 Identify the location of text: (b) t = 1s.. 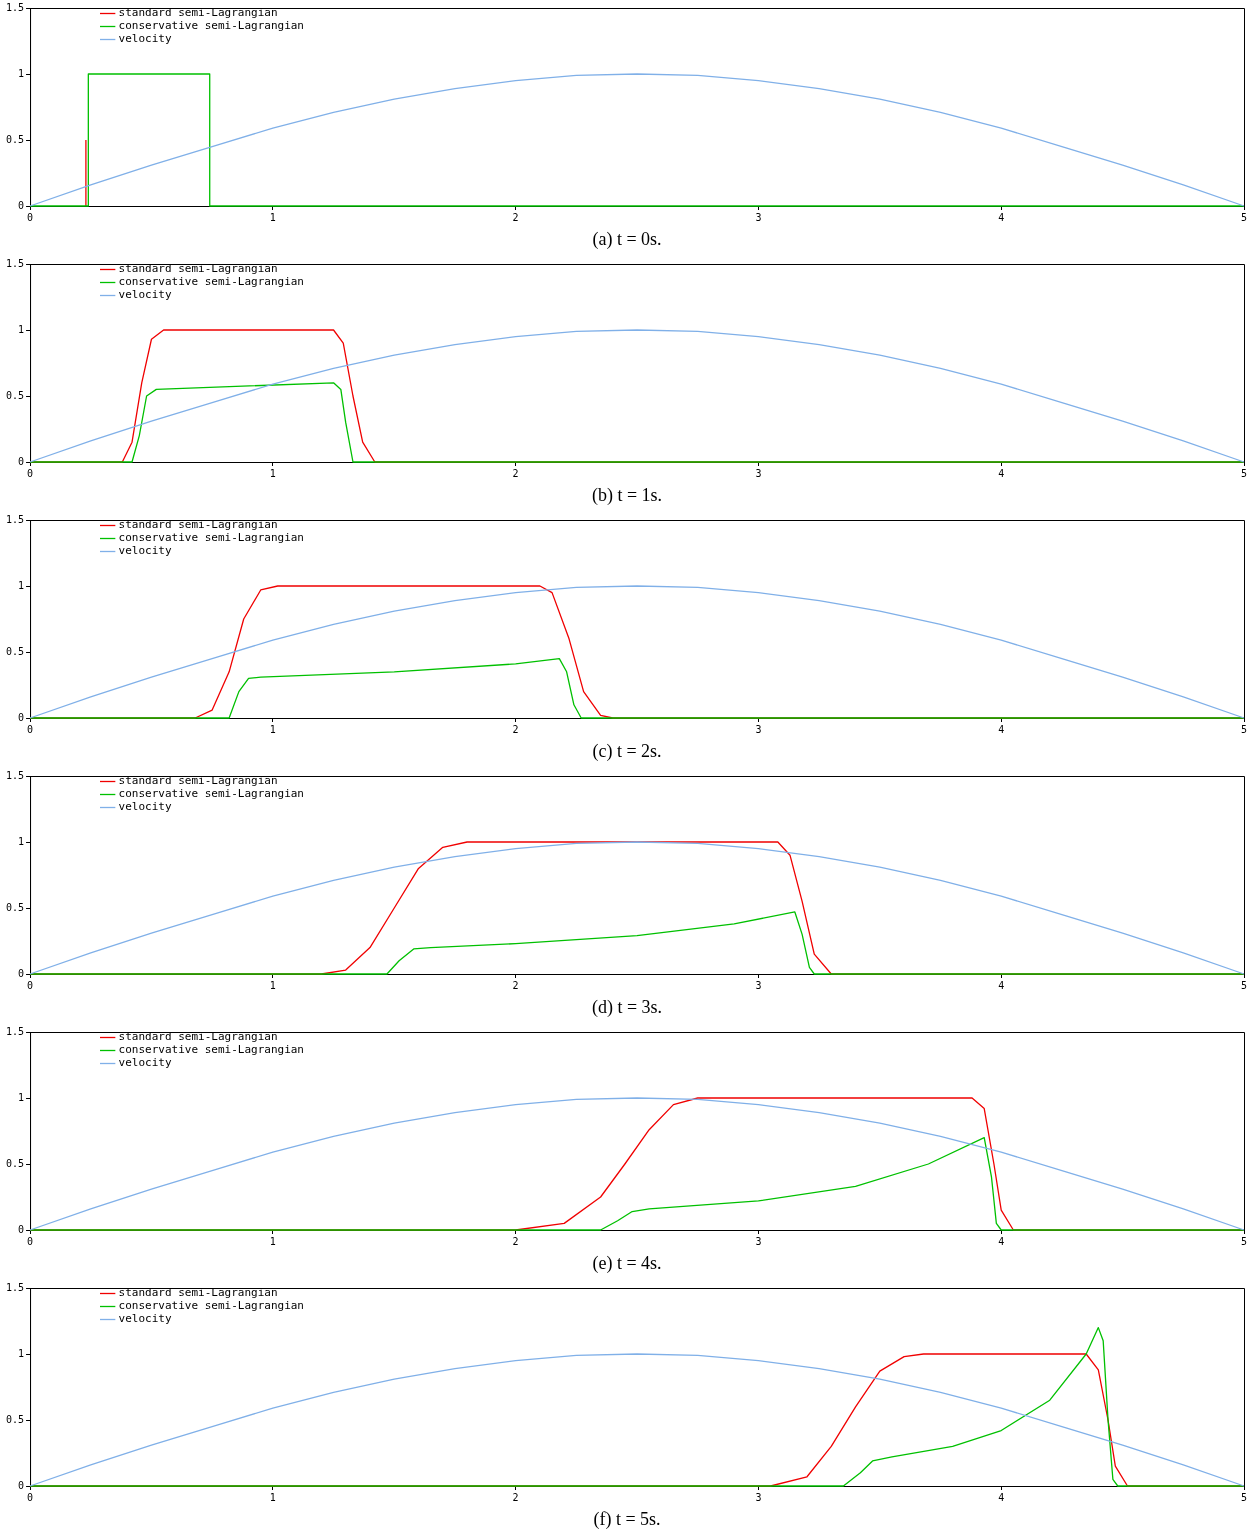
(627, 495).